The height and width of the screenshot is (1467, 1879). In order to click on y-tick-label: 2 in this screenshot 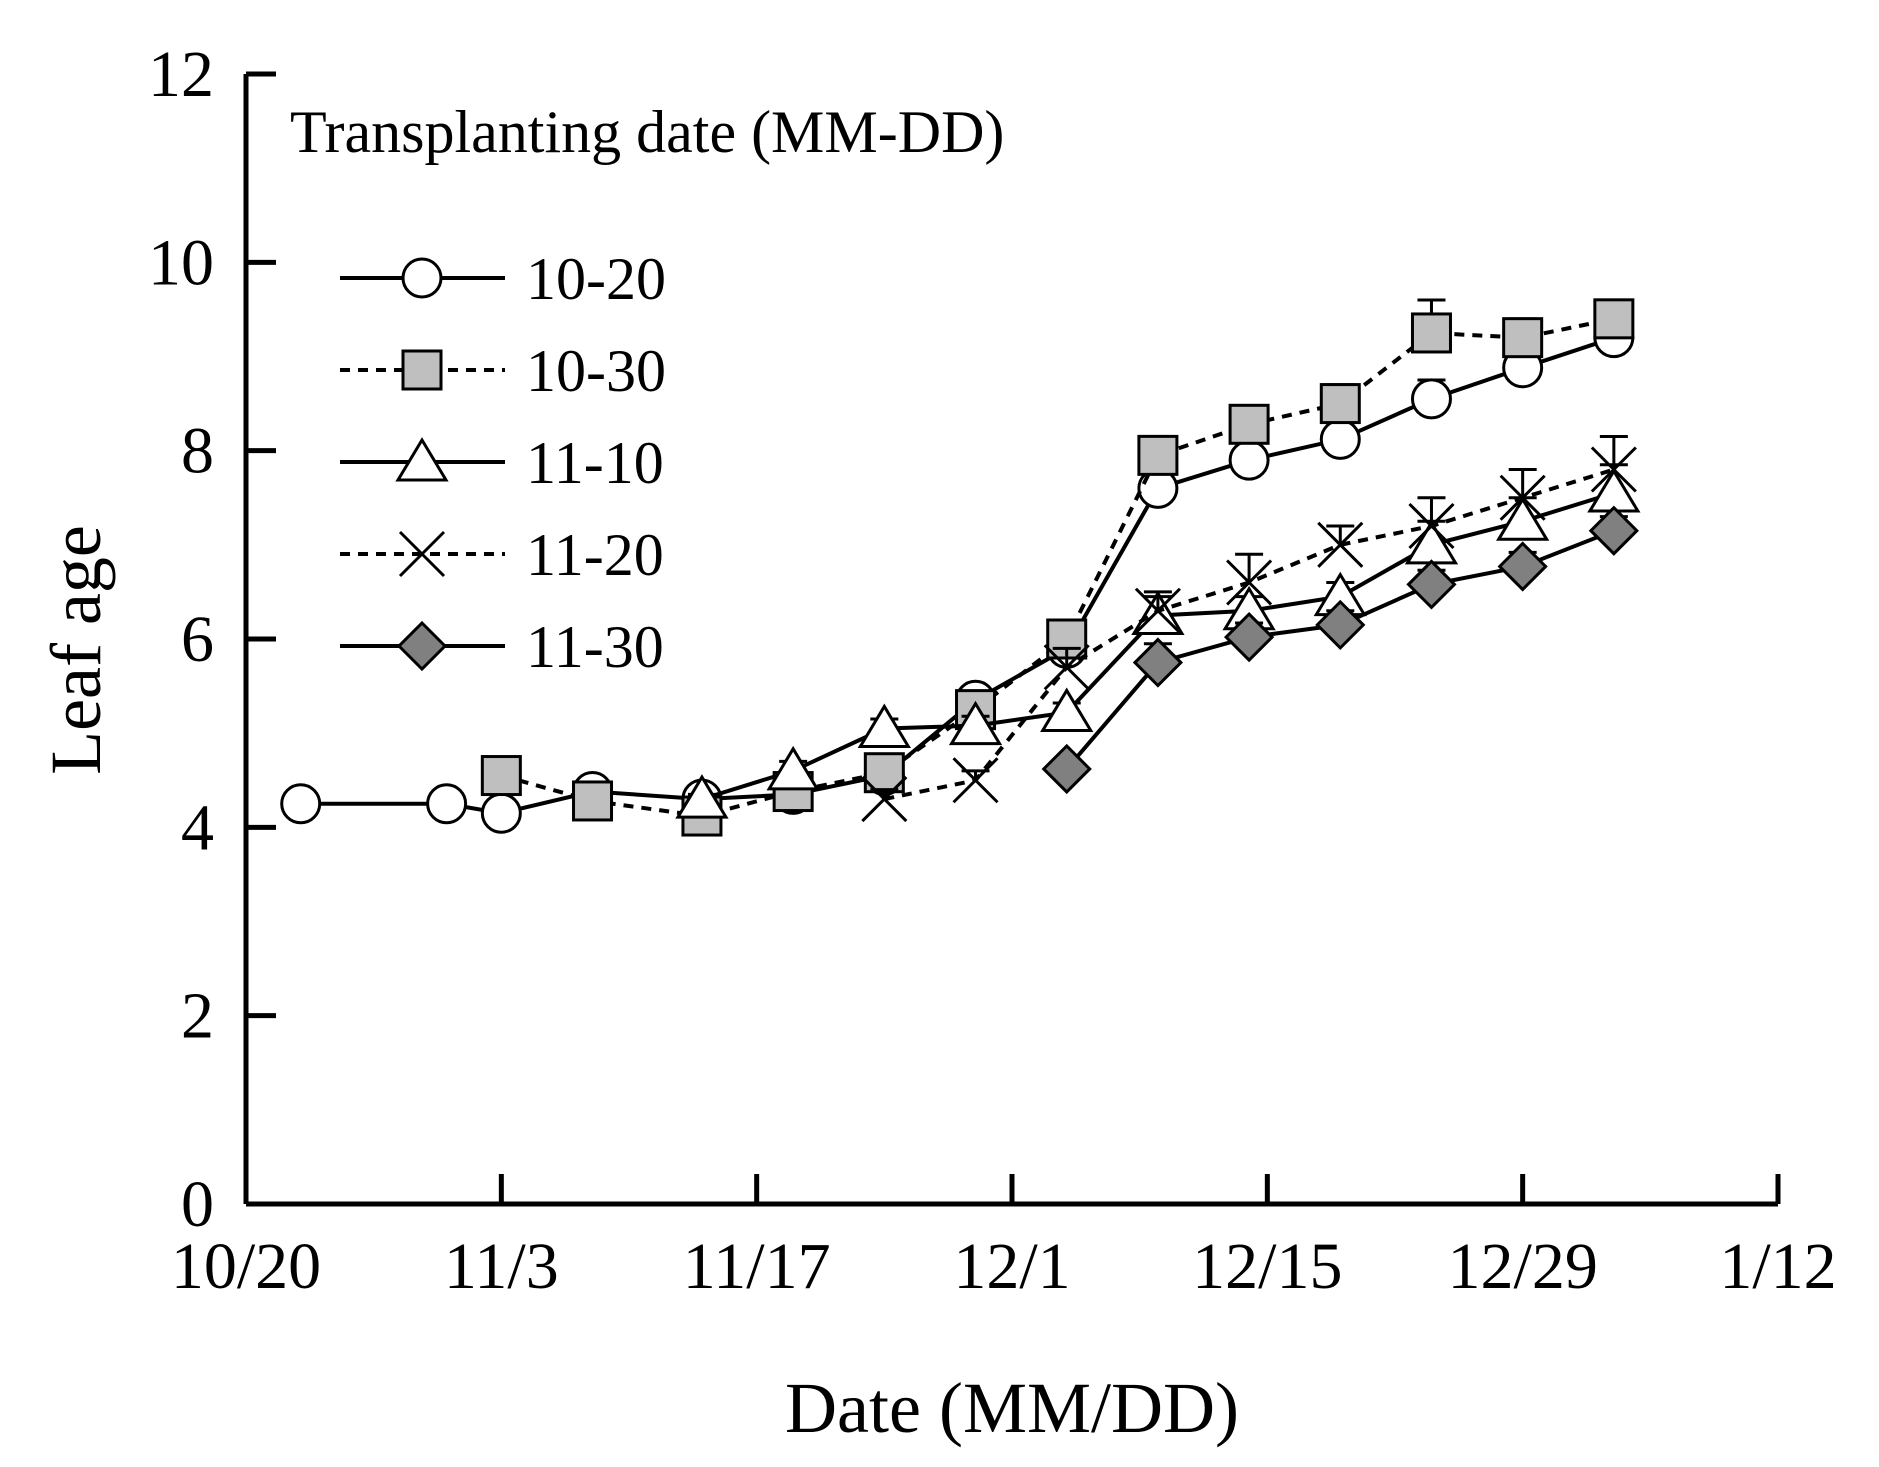, I will do `click(197, 1016)`.